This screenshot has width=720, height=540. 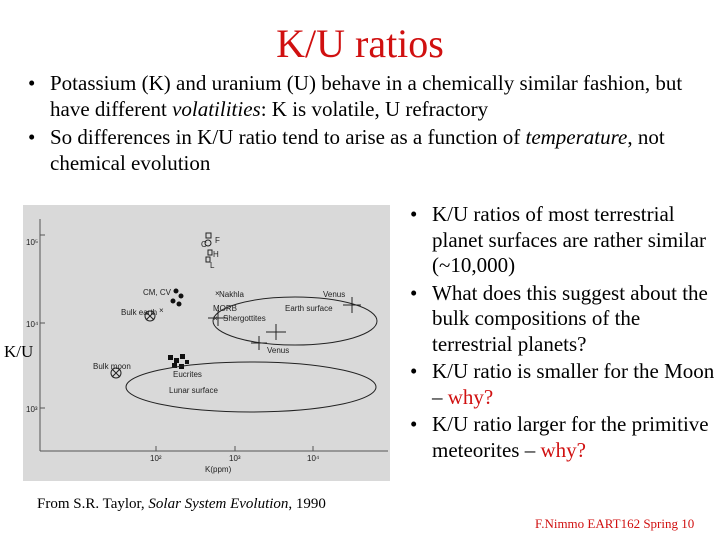 I want to click on label-l: L, so click(x=212, y=265).